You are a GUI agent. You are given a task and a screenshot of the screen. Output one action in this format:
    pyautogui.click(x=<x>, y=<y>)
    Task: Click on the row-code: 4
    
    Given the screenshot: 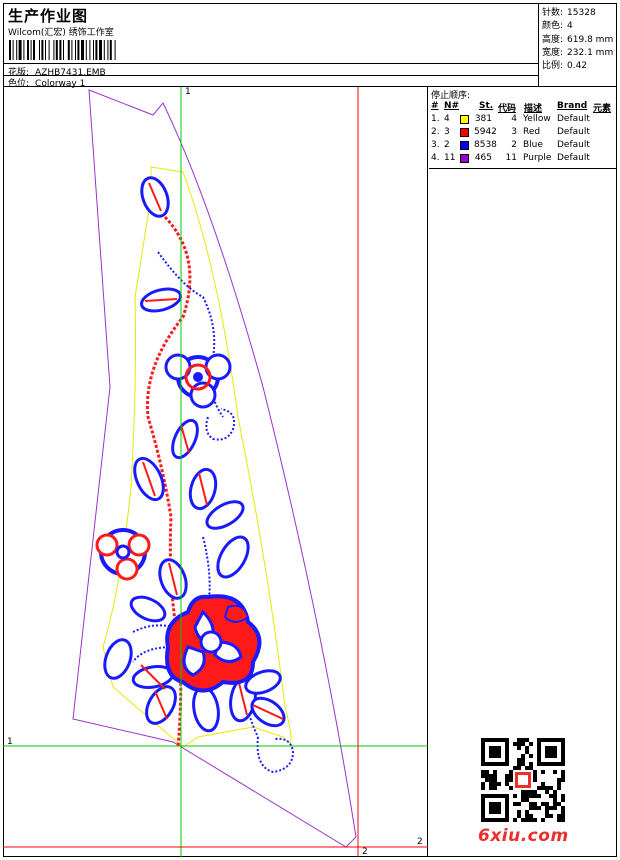 What is the action you would take?
    pyautogui.click(x=514, y=119)
    